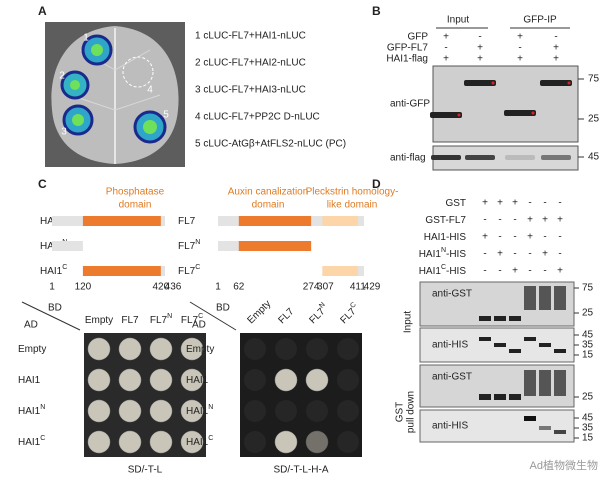 This screenshot has width=600, height=481. I want to click on leaf-number: 1, so click(86, 38).